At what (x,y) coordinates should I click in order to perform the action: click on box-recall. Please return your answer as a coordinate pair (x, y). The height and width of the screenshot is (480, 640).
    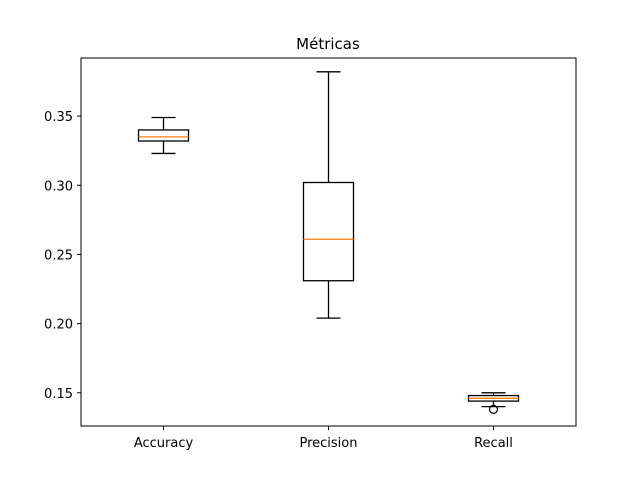
    Looking at the image, I should click on (493, 403).